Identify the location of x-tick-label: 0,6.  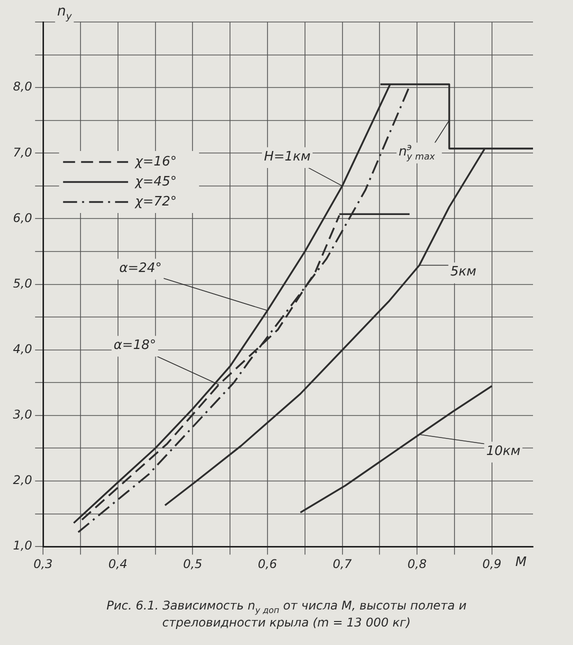
(268, 563).